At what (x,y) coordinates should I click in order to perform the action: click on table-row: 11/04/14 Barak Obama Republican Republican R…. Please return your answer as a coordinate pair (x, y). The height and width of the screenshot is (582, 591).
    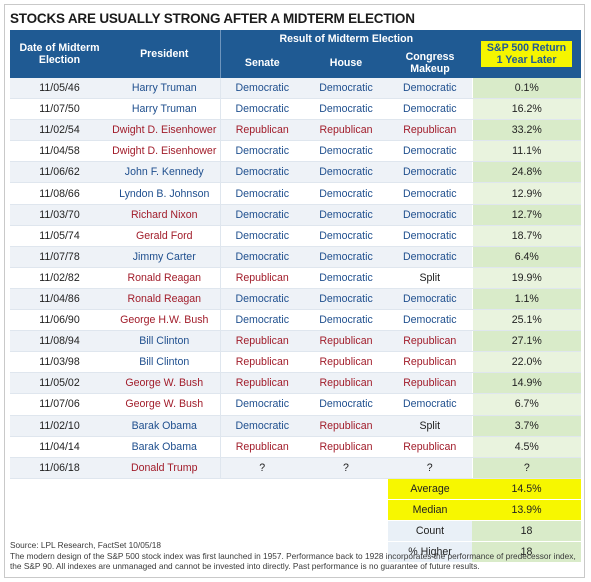
    Looking at the image, I should click on (296, 447).